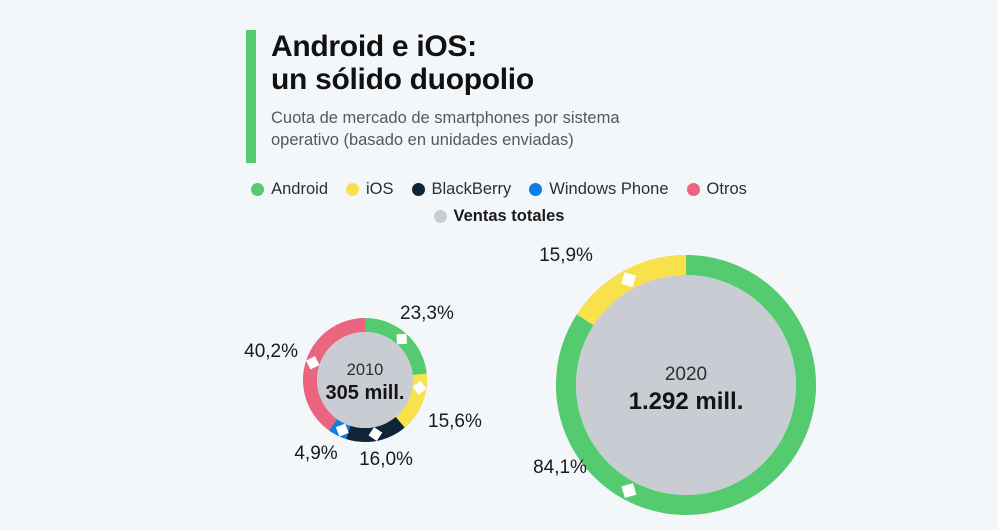 This screenshot has width=998, height=530. I want to click on value-label-android: 23,3%, so click(427, 313).